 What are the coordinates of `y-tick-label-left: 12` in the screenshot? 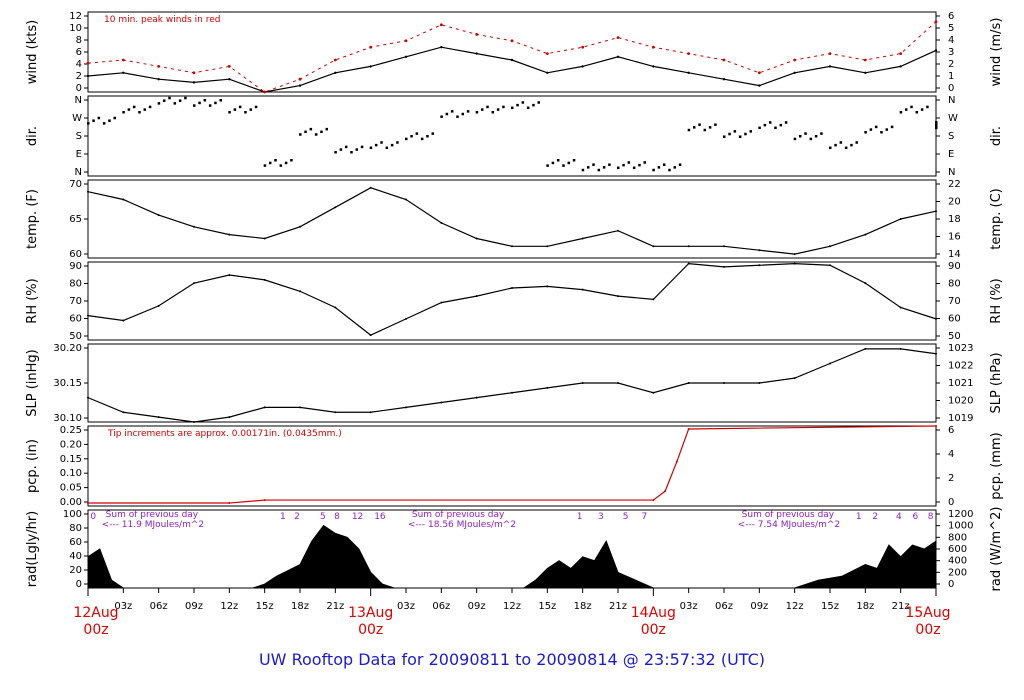 It's located at (75, 16).